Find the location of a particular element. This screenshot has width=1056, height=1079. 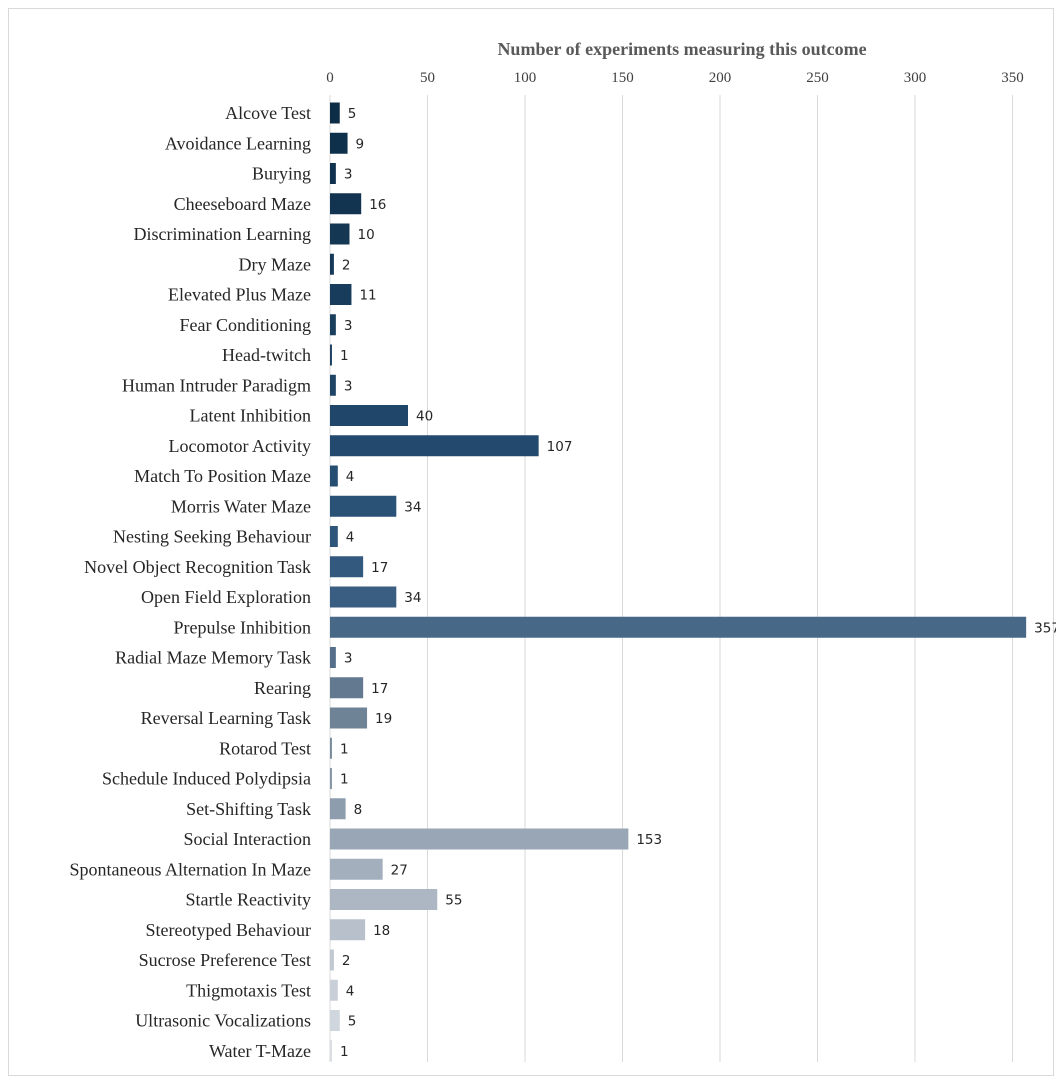

category-label: Spontaneous Alternation In Maze is located at coordinates (190, 869).